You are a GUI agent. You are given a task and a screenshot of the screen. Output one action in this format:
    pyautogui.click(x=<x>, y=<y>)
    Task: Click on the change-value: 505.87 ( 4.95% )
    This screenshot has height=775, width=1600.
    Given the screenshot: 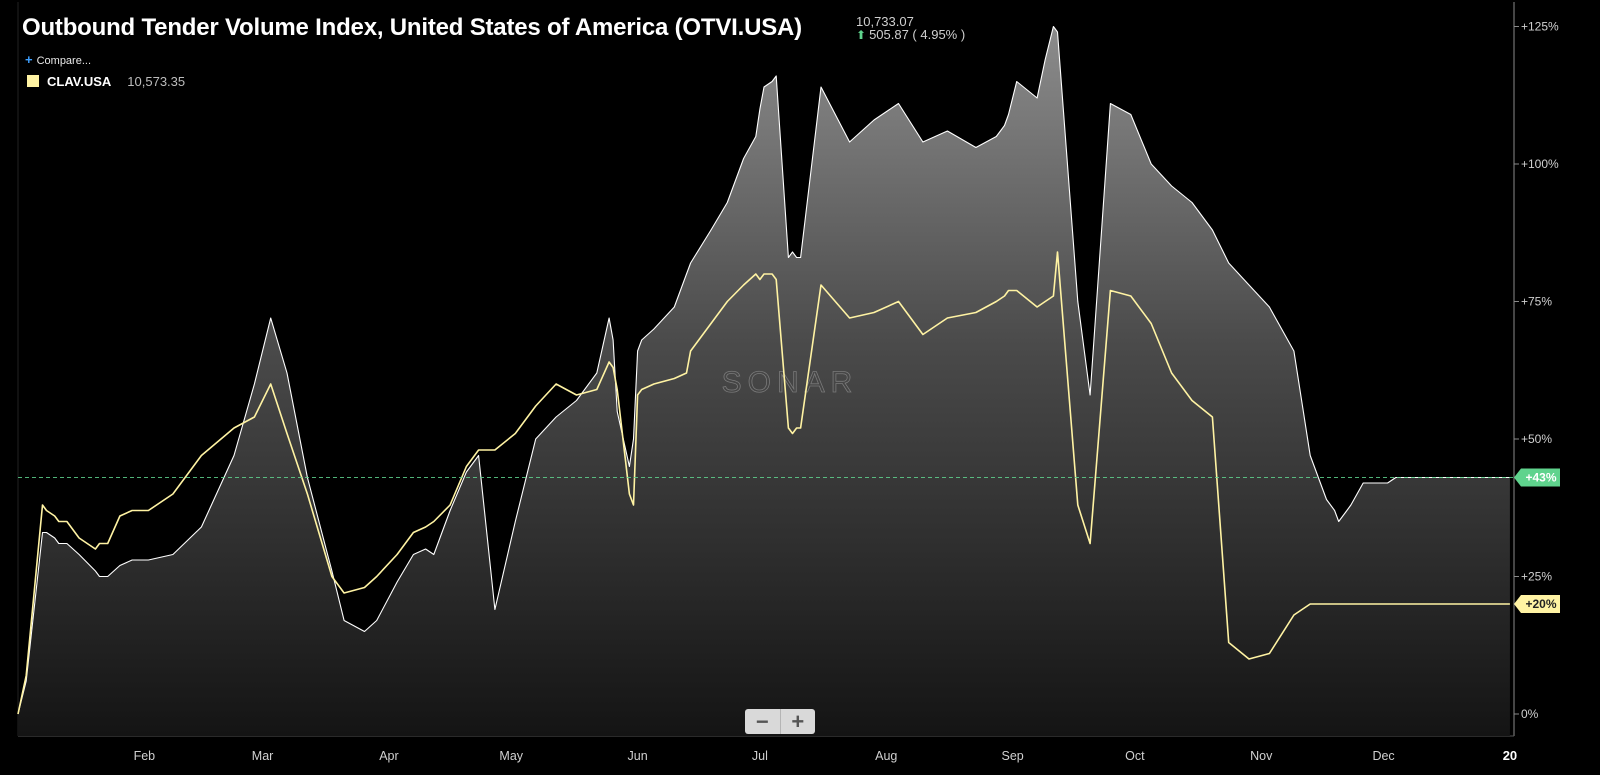 What is the action you would take?
    pyautogui.click(x=917, y=34)
    